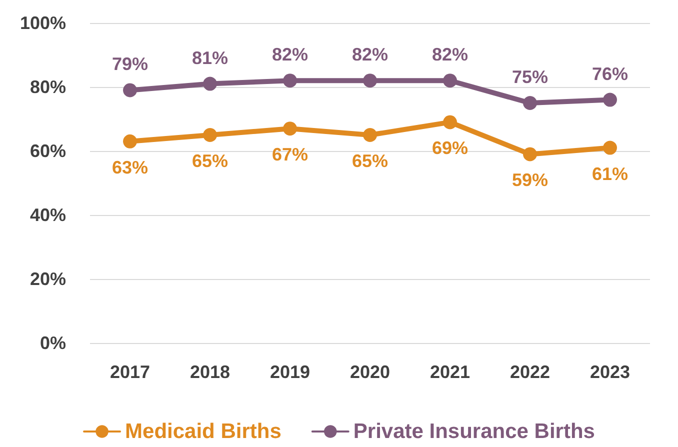 Image resolution: width=678 pixels, height=447 pixels. Describe the element at coordinates (48, 215) in the screenshot. I see `y-tick-label: 40%` at that location.